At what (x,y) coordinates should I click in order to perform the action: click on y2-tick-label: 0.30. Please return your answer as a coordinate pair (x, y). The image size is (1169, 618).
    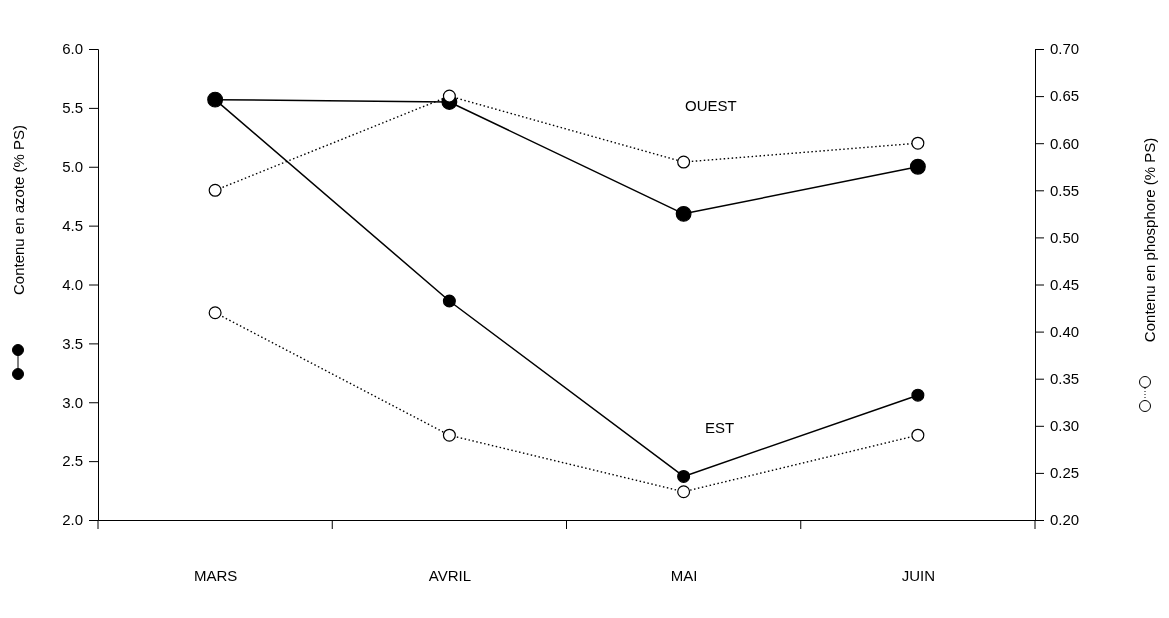
    Looking at the image, I should click on (1065, 426).